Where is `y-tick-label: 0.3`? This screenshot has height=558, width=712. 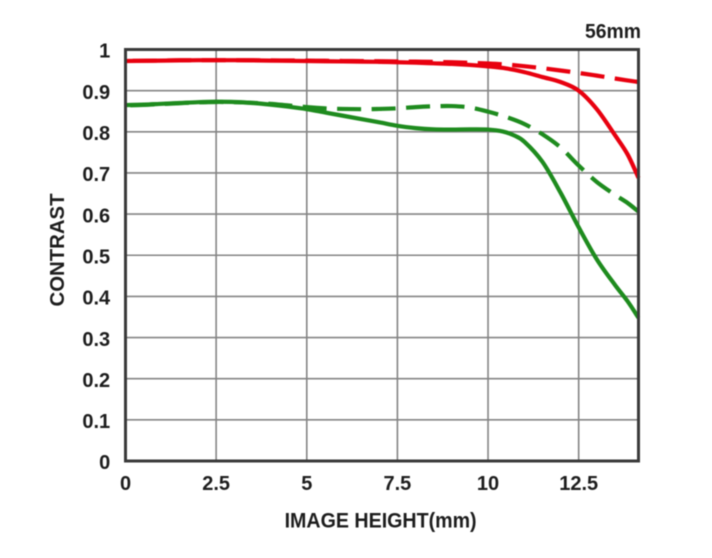 y-tick-label: 0.3 is located at coordinates (96, 340).